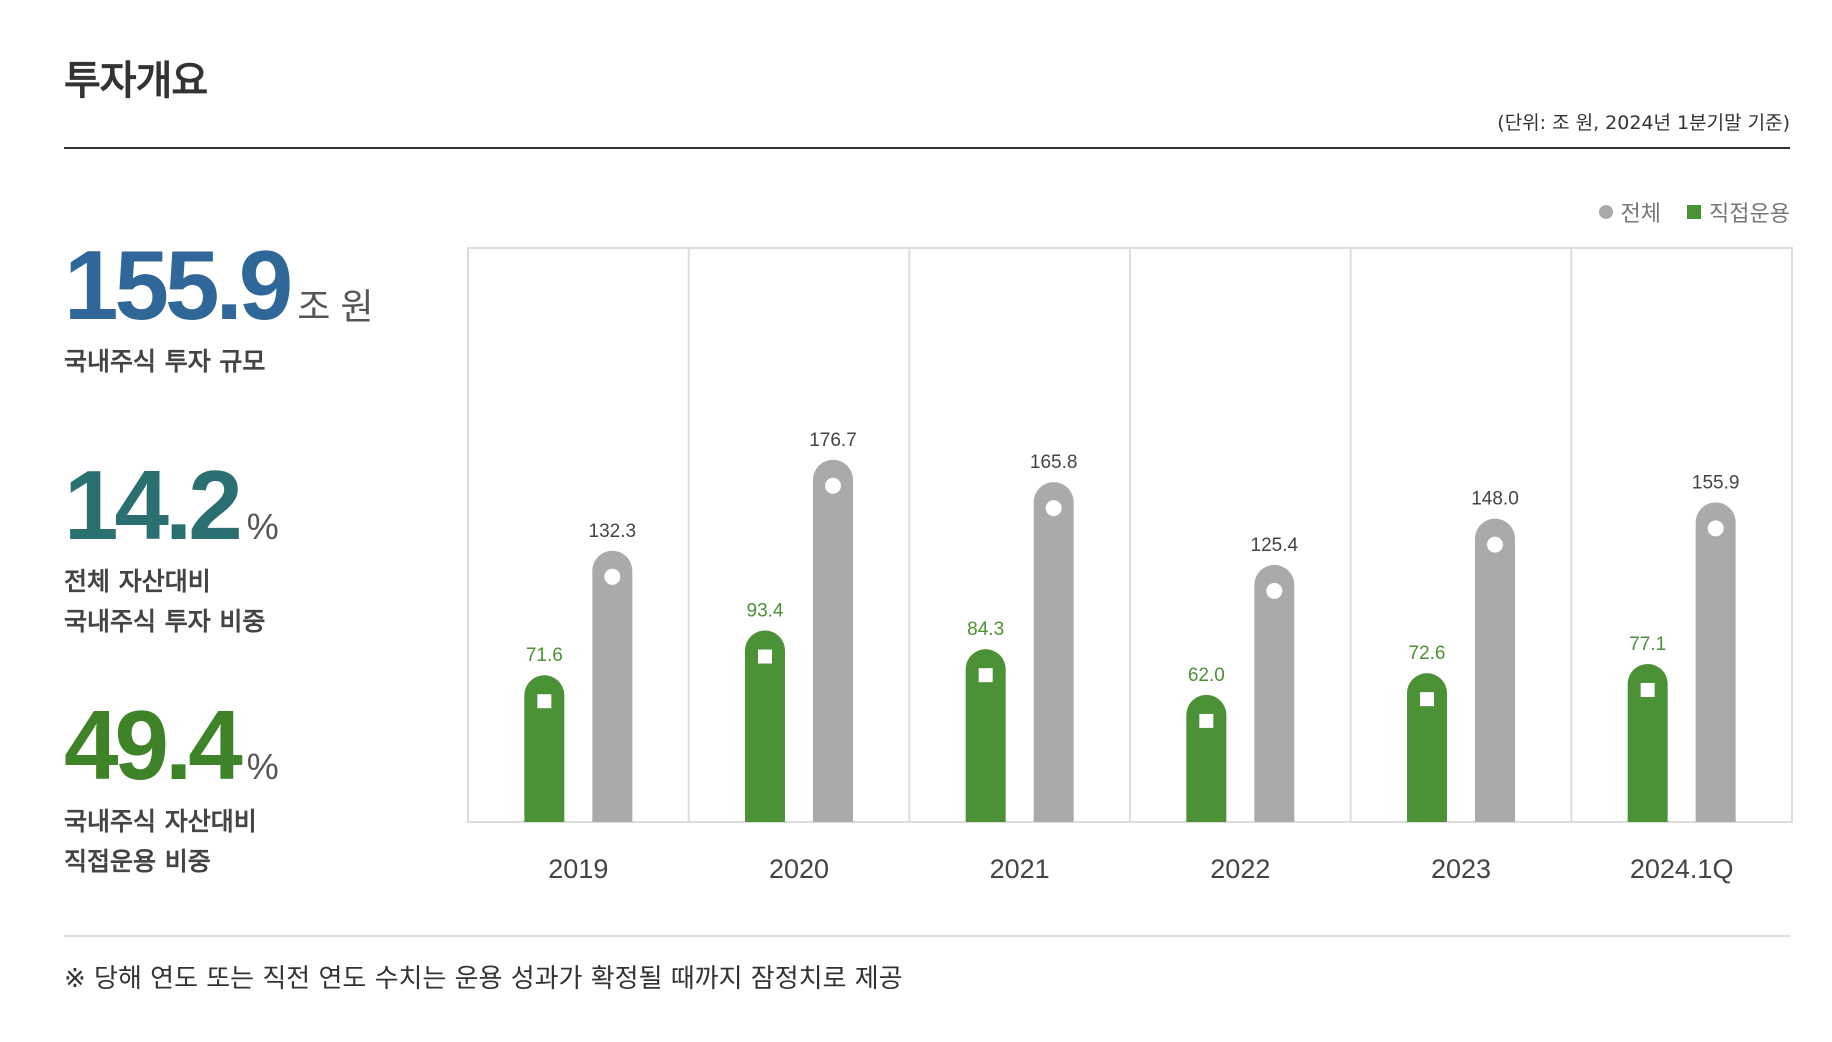  I want to click on data-label-total: 125.4, so click(1275, 545).